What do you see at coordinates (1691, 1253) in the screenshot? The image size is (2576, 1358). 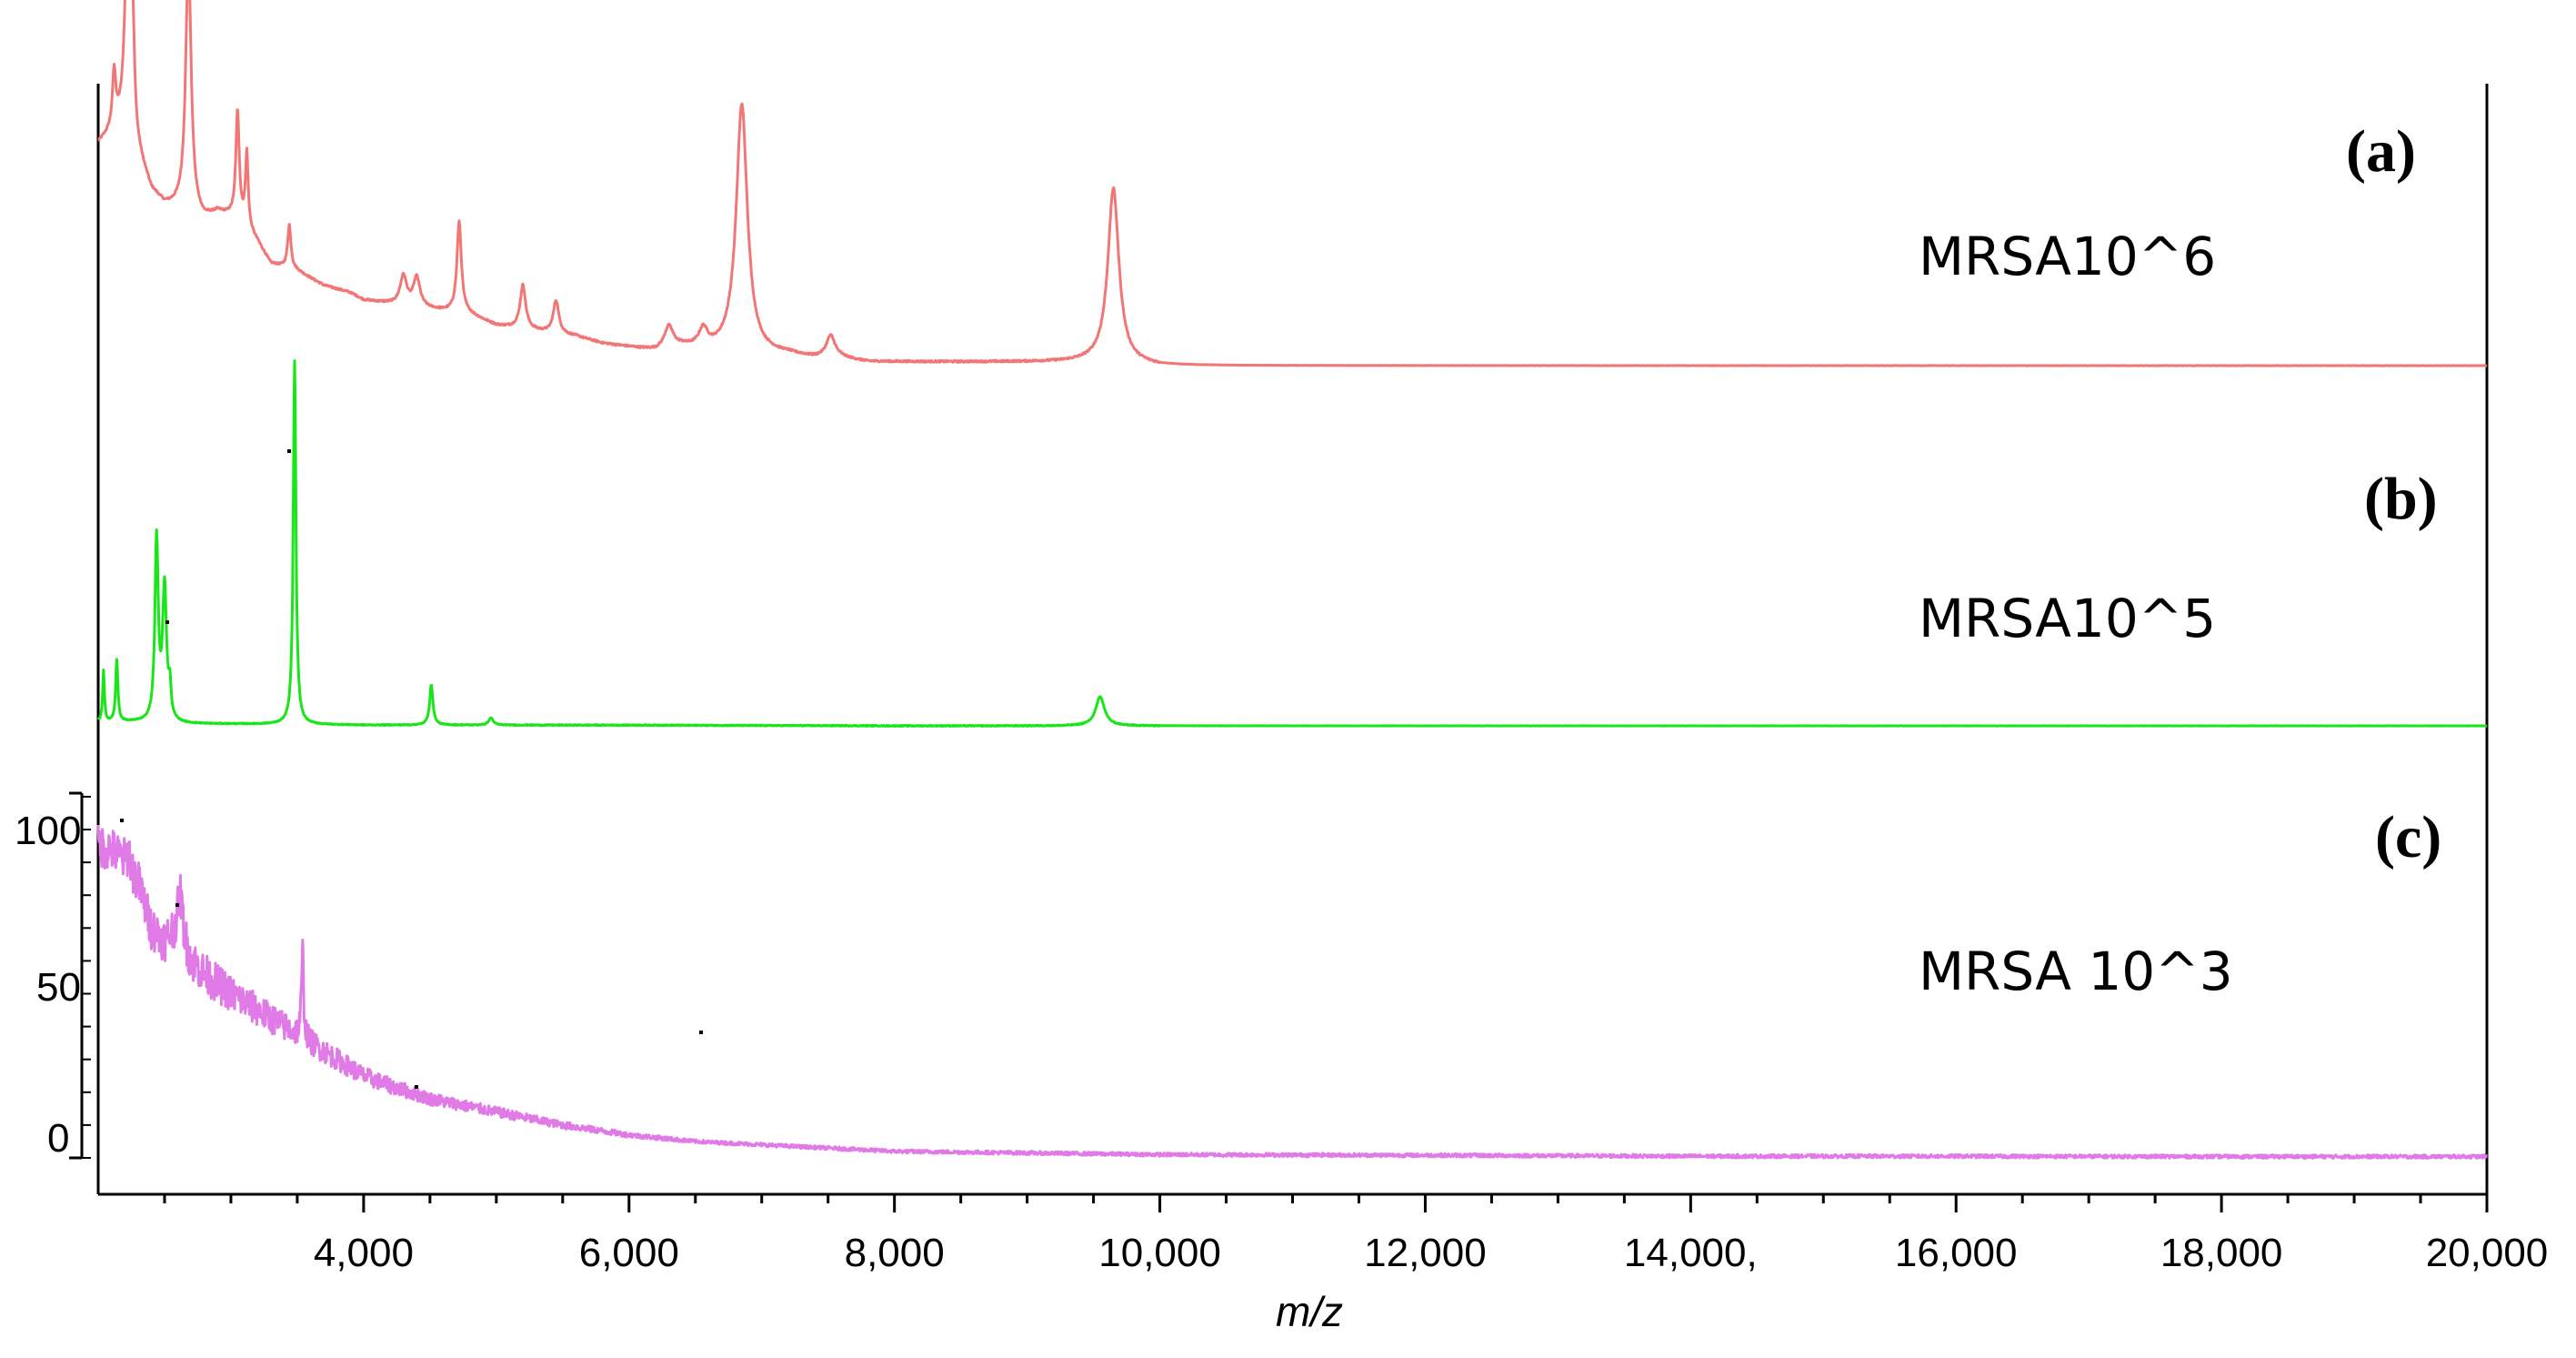 I see `x-tick-label: 14,000,` at bounding box center [1691, 1253].